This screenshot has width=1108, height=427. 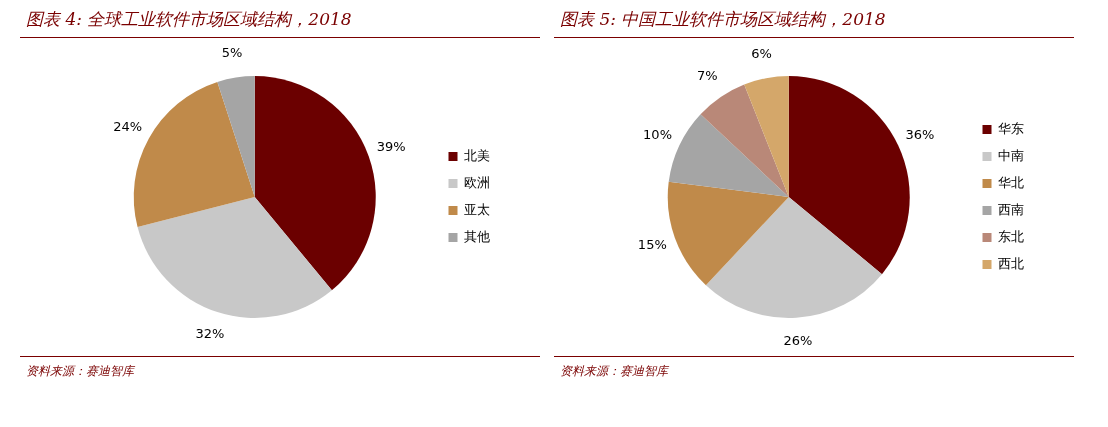 I want to click on data-label: 32%, so click(x=210, y=334).